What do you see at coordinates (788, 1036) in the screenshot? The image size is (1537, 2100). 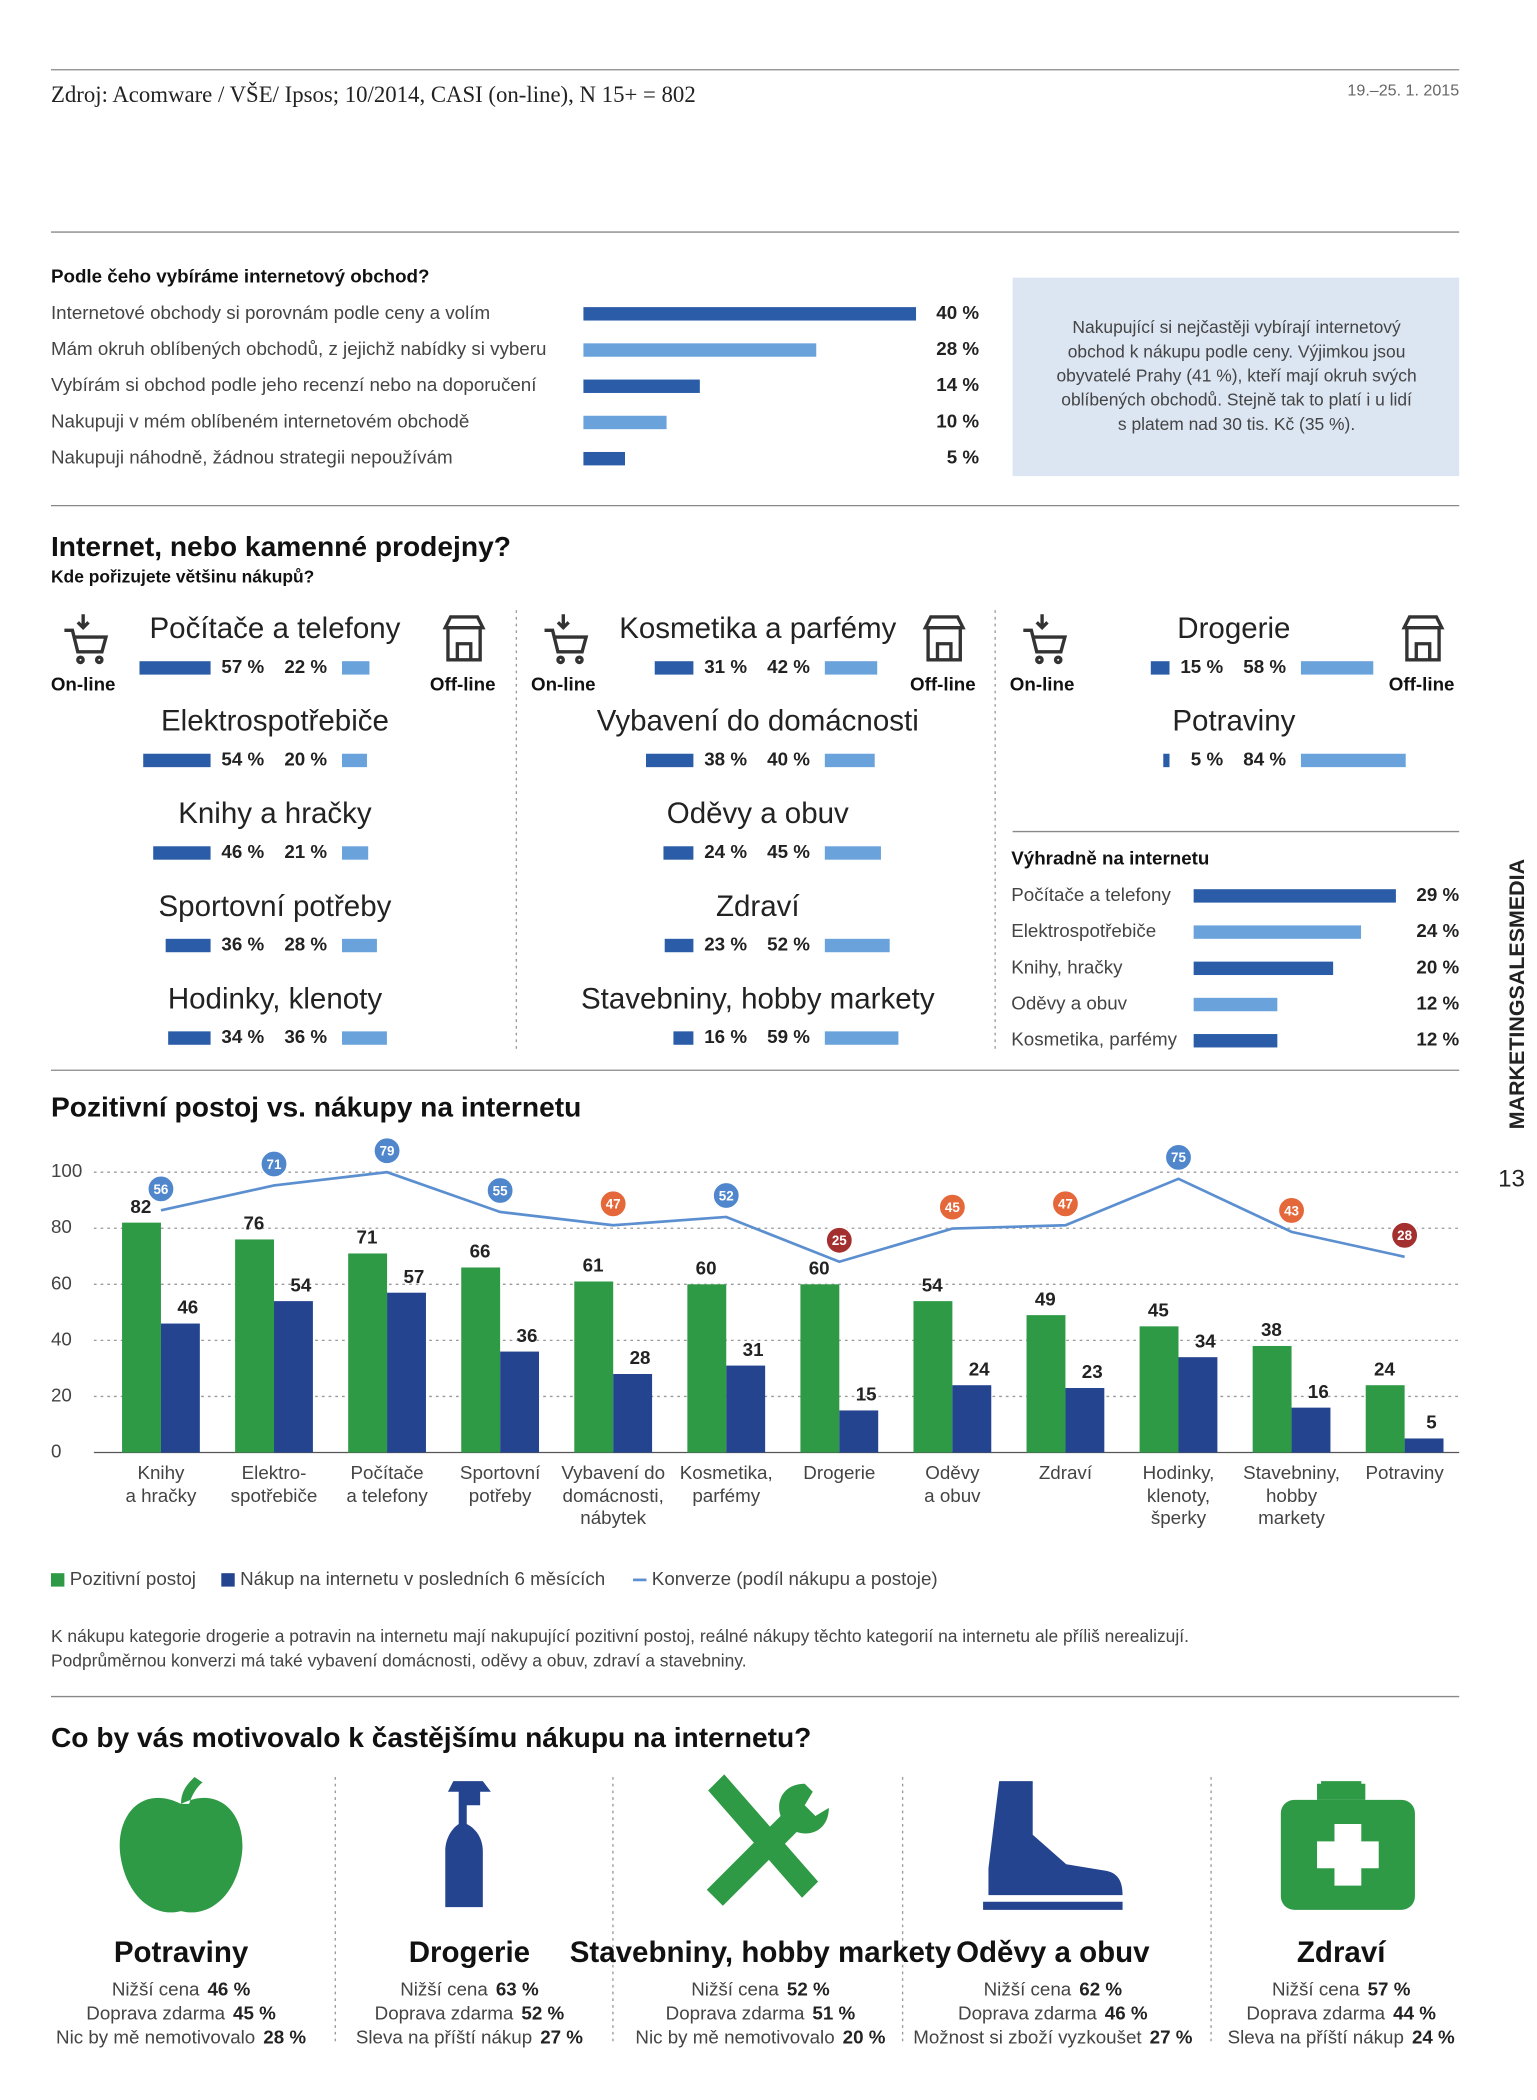 I see `value-label: 59 %` at bounding box center [788, 1036].